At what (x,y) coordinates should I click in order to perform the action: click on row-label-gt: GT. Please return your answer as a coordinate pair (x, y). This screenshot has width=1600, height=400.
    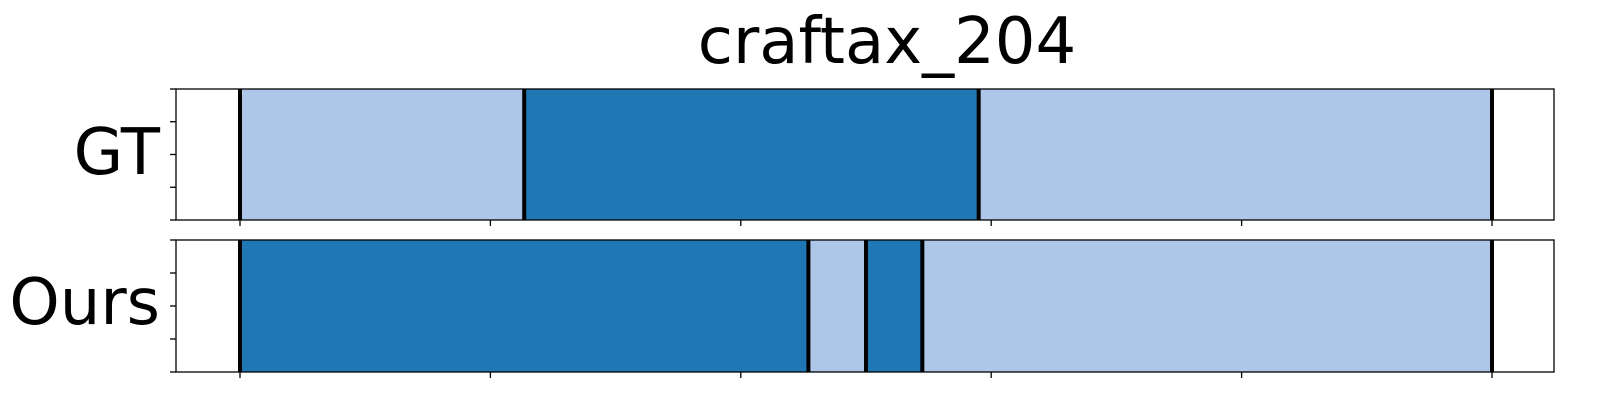
    Looking at the image, I should click on (116, 153).